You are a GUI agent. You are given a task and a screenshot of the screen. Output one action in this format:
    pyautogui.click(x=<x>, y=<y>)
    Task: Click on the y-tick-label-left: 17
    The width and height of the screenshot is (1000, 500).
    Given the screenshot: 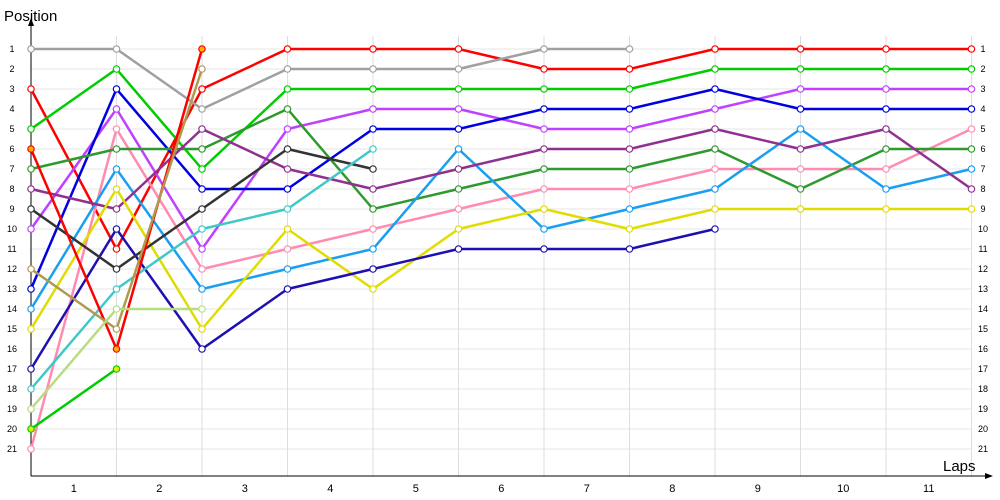 What is the action you would take?
    pyautogui.click(x=12, y=369)
    